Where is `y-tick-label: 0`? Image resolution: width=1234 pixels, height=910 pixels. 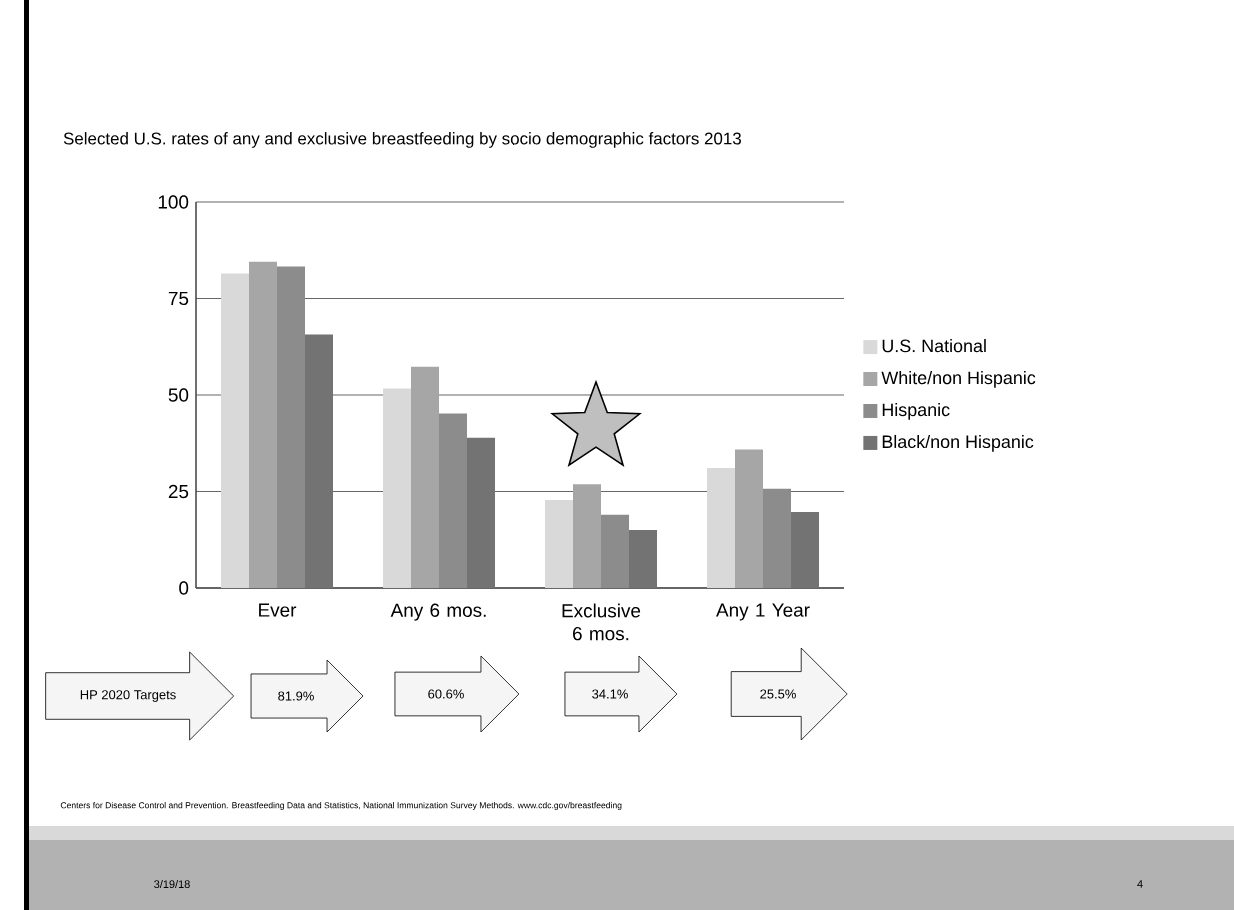 y-tick-label: 0 is located at coordinates (184, 588).